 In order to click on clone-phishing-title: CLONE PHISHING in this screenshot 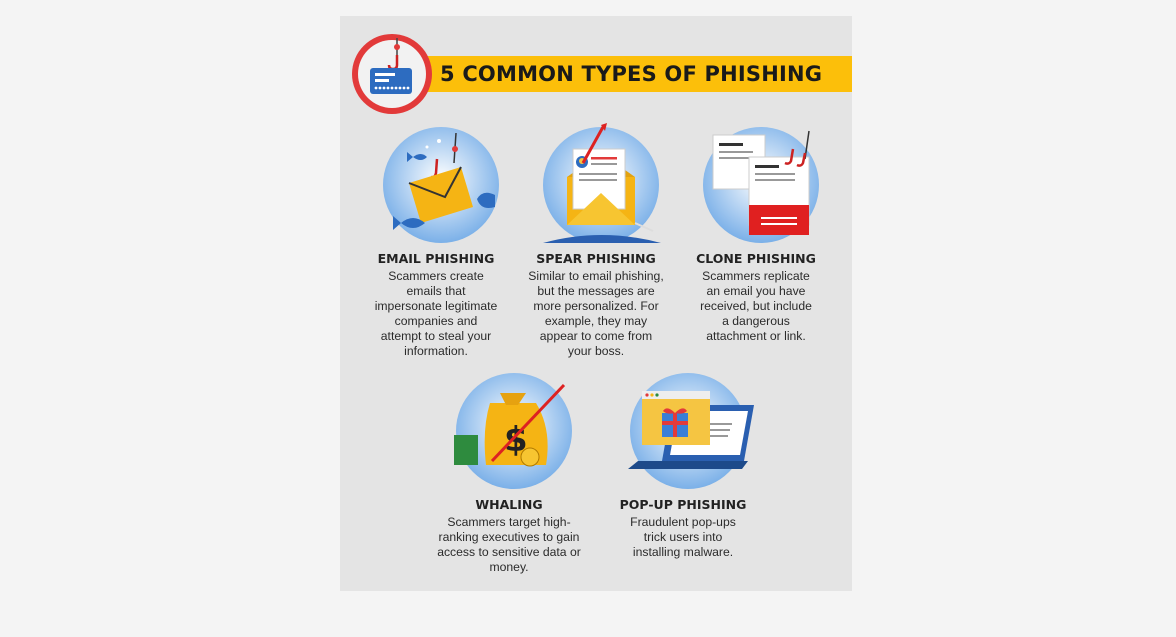, I will do `click(756, 258)`.